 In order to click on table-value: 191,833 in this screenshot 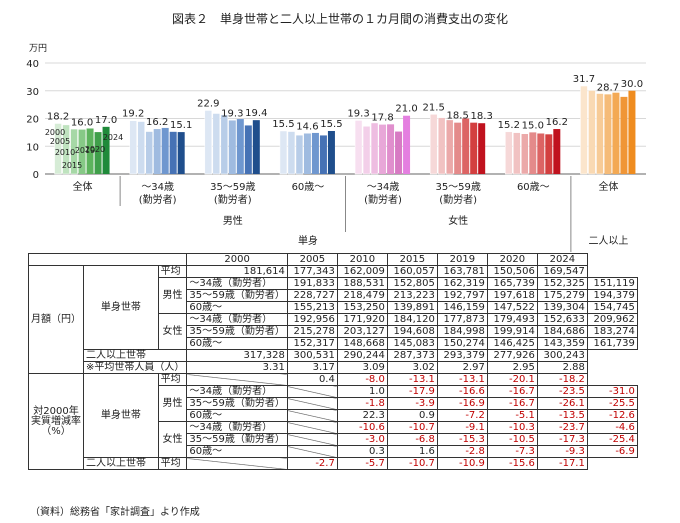, I will do `click(312, 283)`.